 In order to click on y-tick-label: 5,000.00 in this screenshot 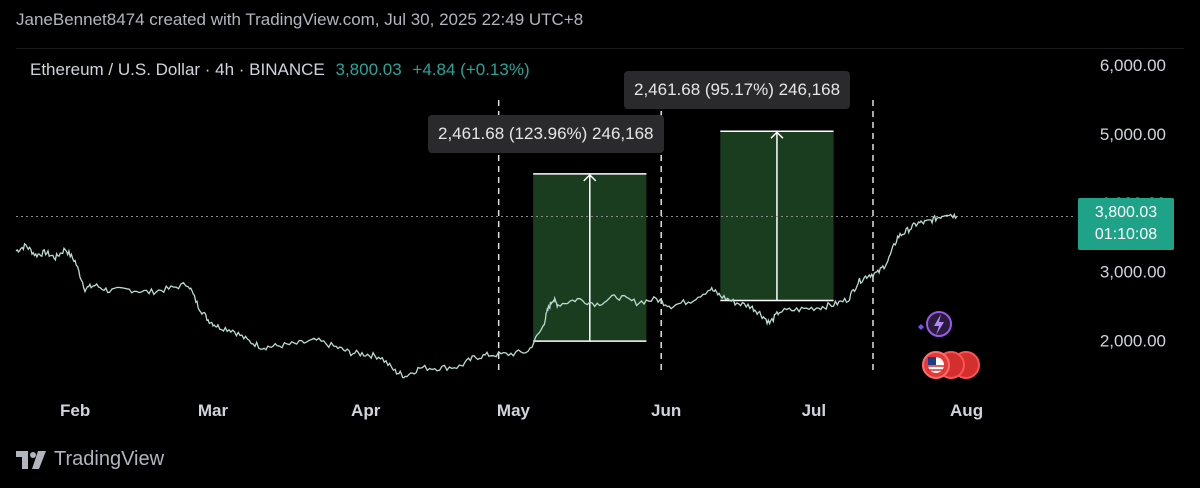, I will do `click(1133, 134)`.